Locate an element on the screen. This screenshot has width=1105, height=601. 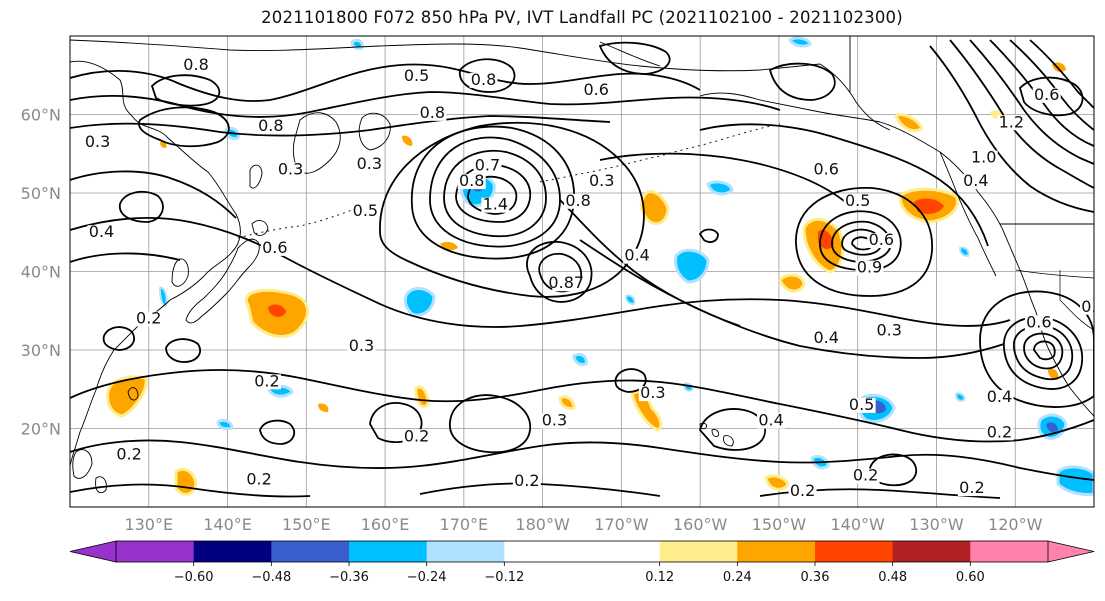
colorbar-under-triangle is located at coordinates (93, 551).